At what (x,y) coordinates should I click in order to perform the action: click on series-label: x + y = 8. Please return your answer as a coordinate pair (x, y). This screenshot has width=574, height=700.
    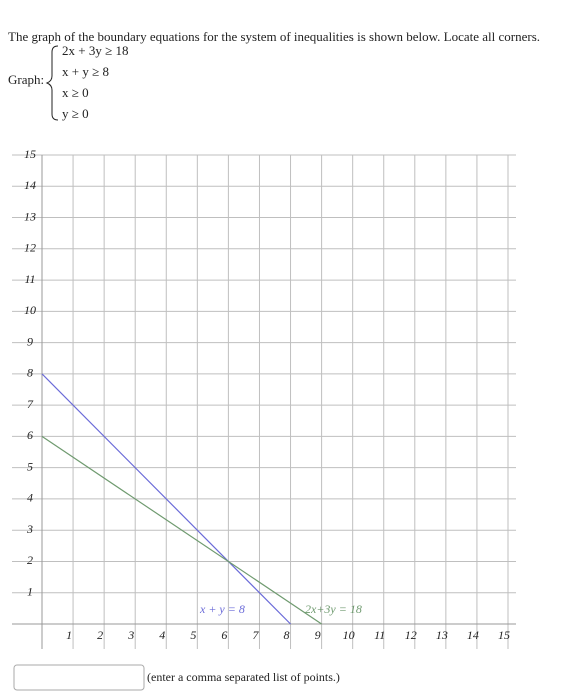
    Looking at the image, I should click on (222, 609).